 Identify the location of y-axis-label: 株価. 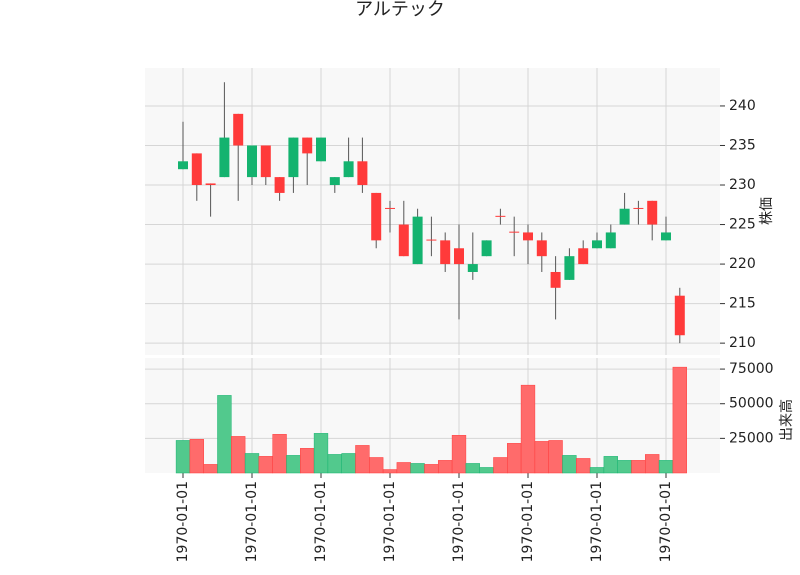
(767, 211).